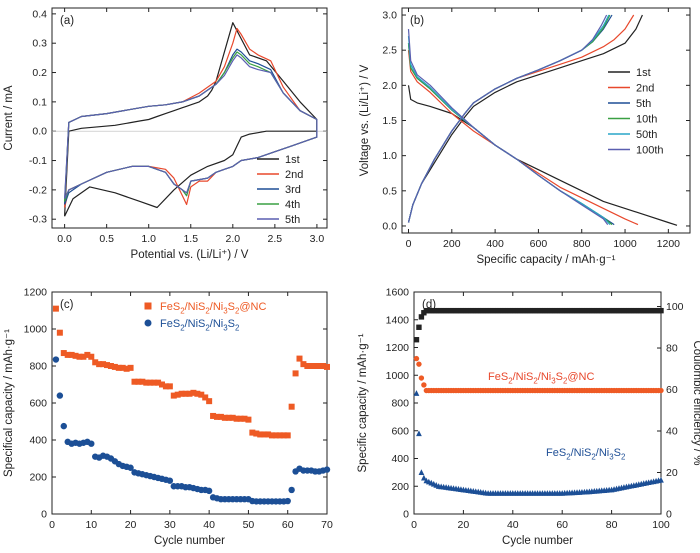 The height and width of the screenshot is (553, 700). What do you see at coordinates (389, 156) in the screenshot?
I see `y-tick-label: 1.0` at bounding box center [389, 156].